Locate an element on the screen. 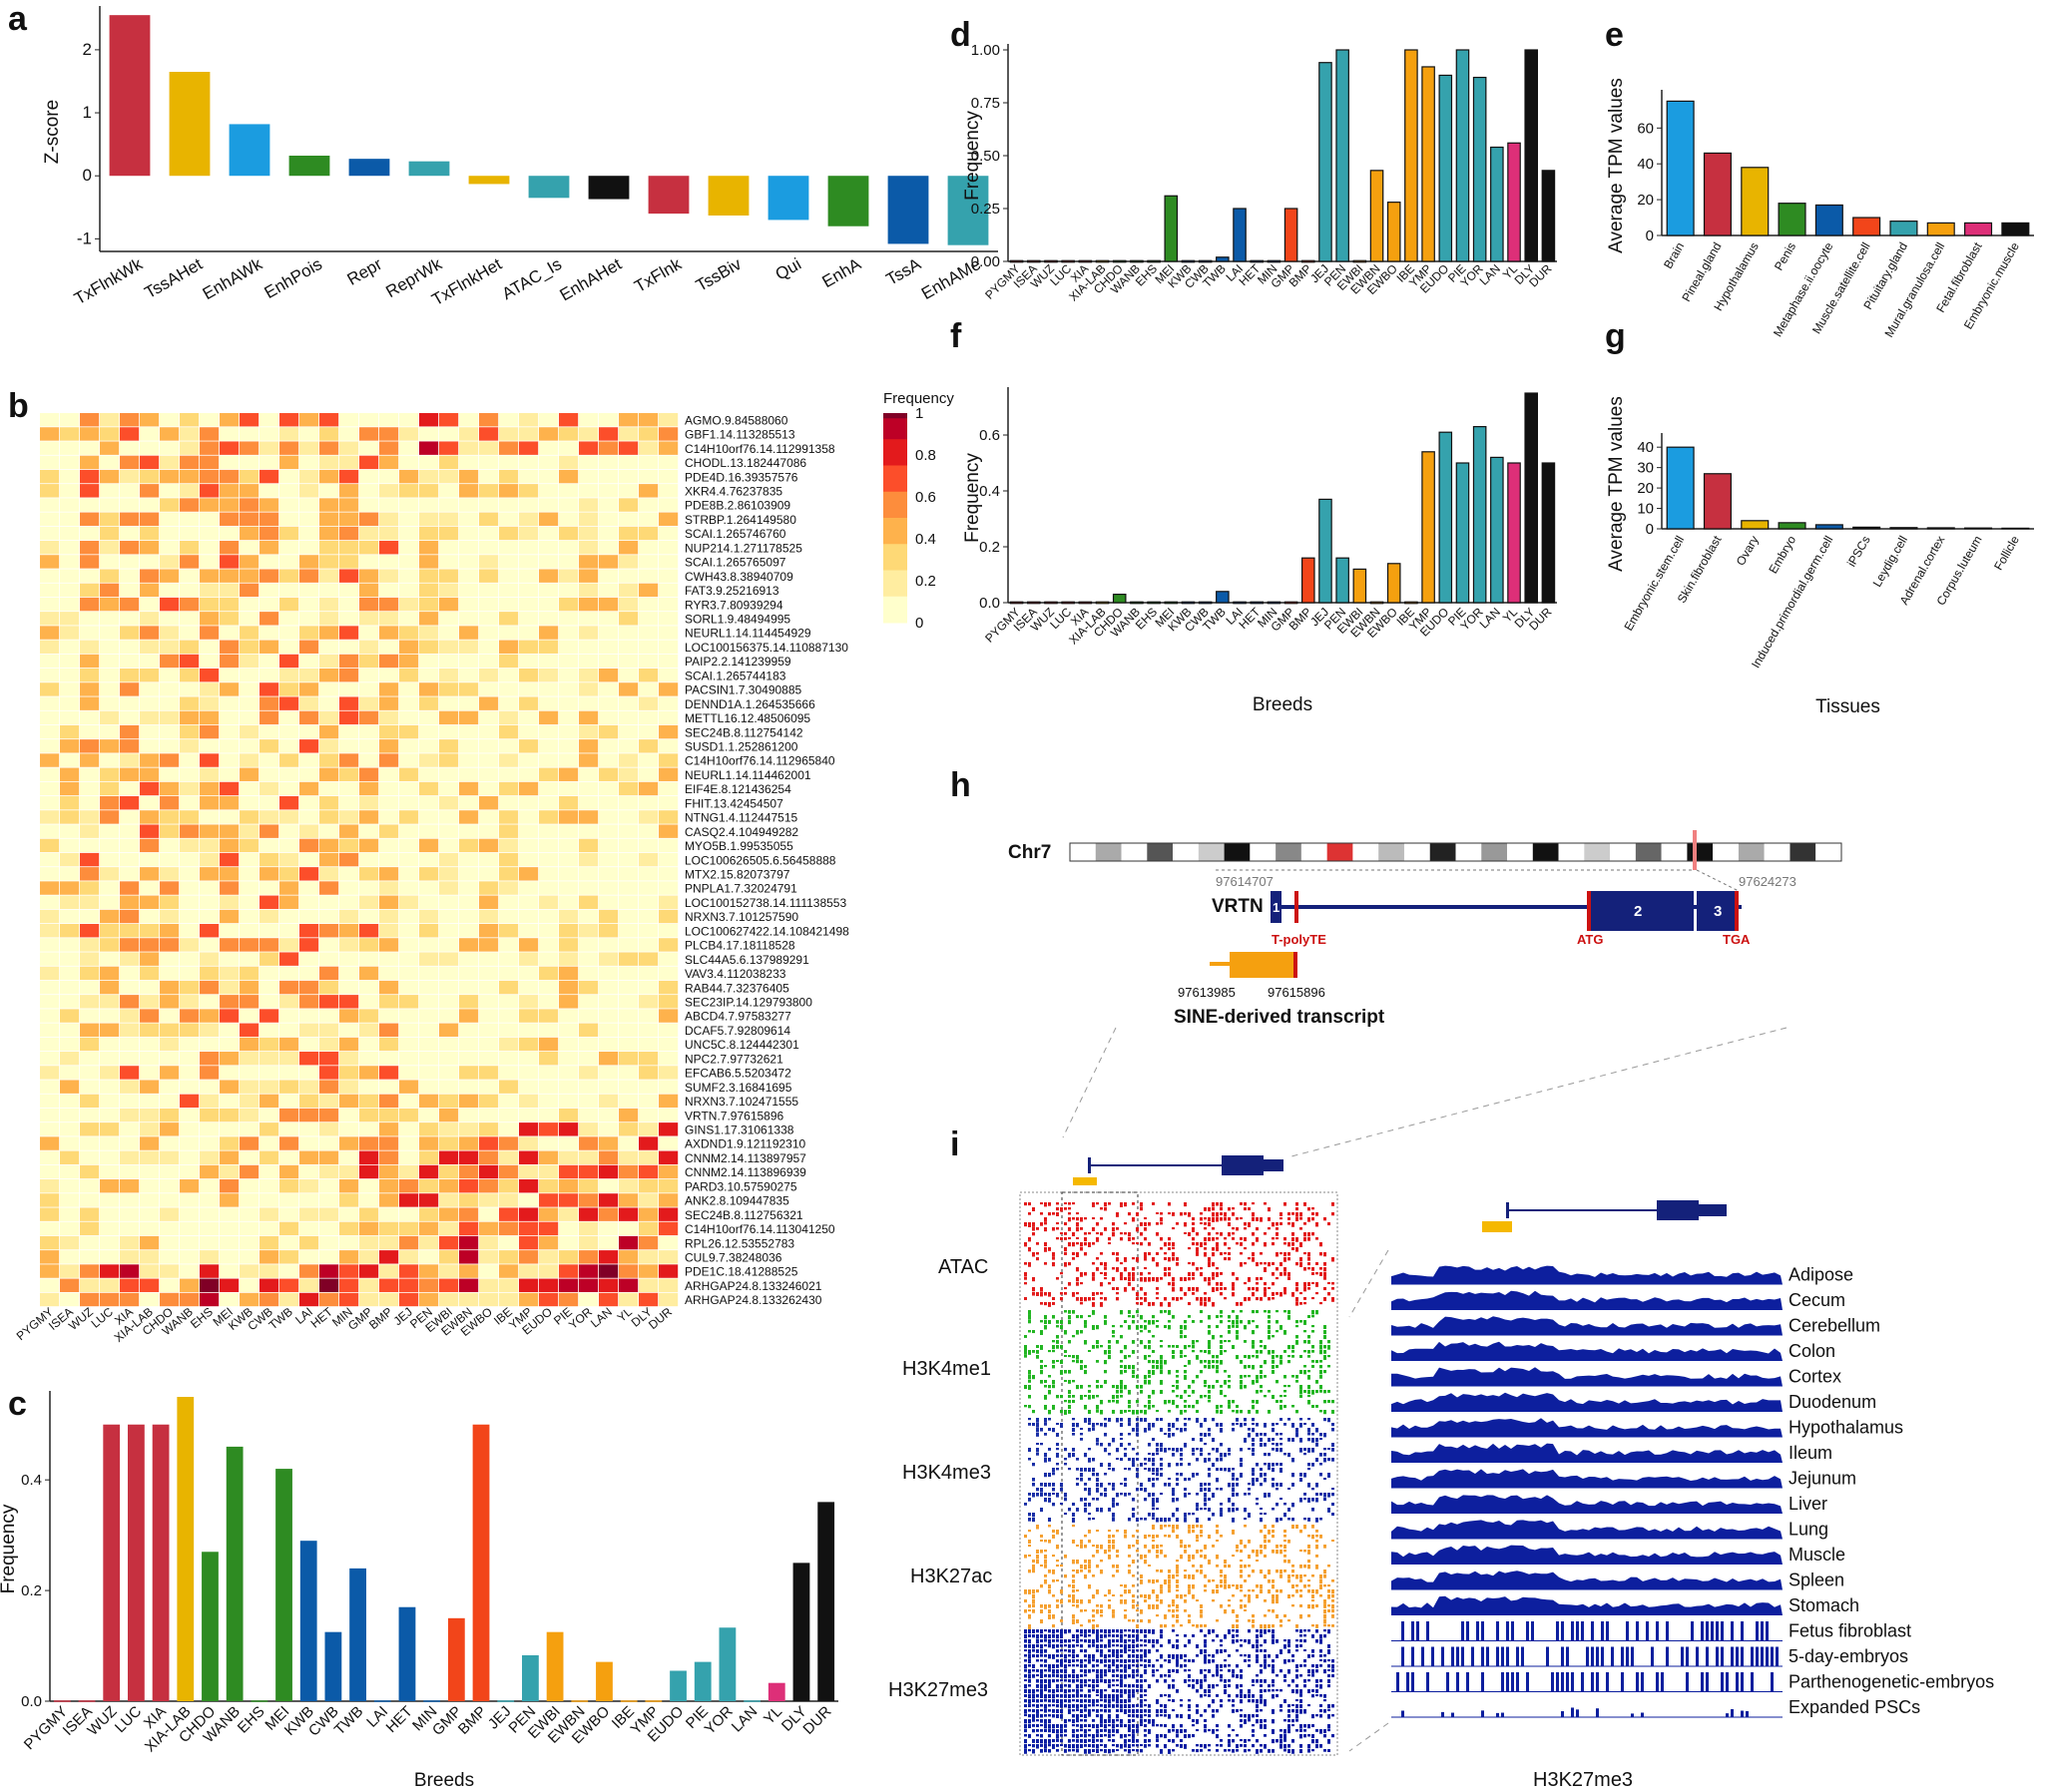 Image resolution: width=2046 pixels, height=1792 pixels. x-tick-label-a-3: EnhPois is located at coordinates (293, 278).